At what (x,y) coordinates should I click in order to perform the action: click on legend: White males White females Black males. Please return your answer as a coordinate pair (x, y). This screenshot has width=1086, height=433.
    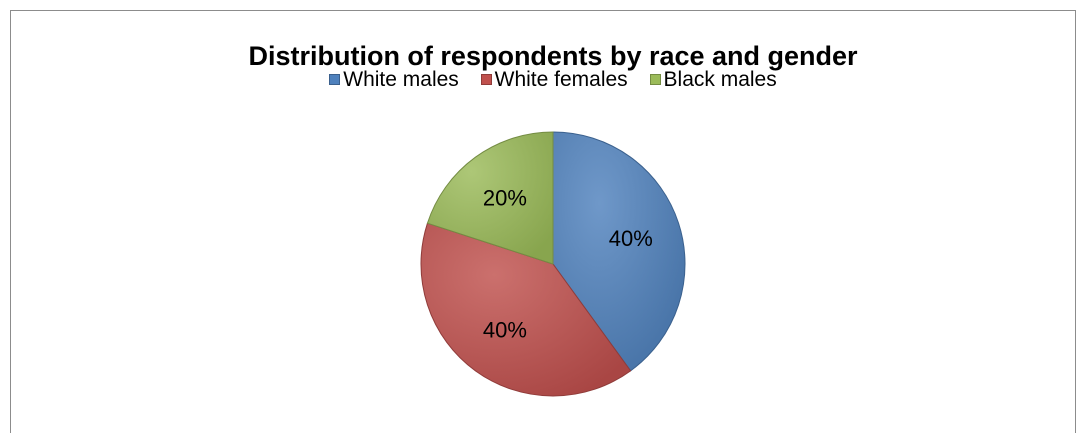
    Looking at the image, I should click on (543, 80).